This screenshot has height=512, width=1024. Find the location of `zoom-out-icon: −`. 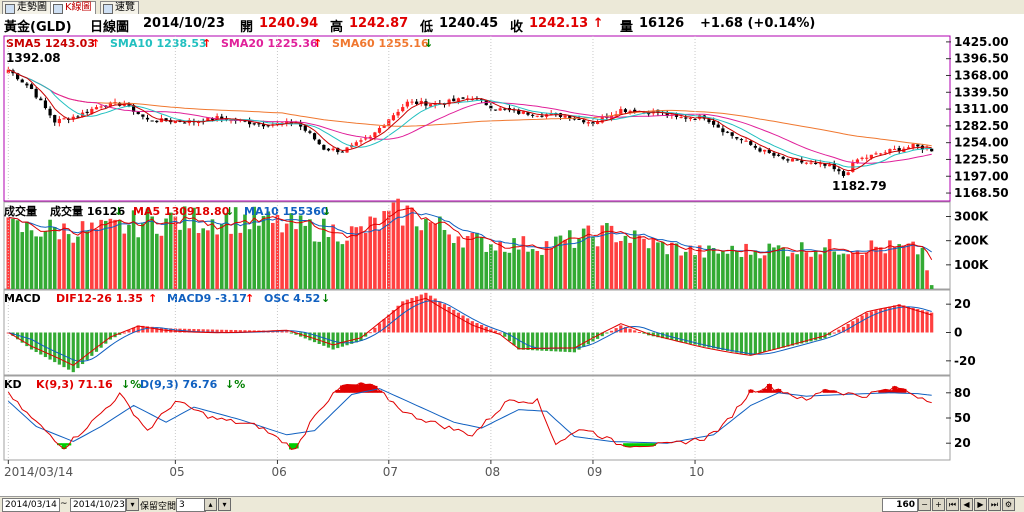

zoom-out-icon: − is located at coordinates (924, 504).